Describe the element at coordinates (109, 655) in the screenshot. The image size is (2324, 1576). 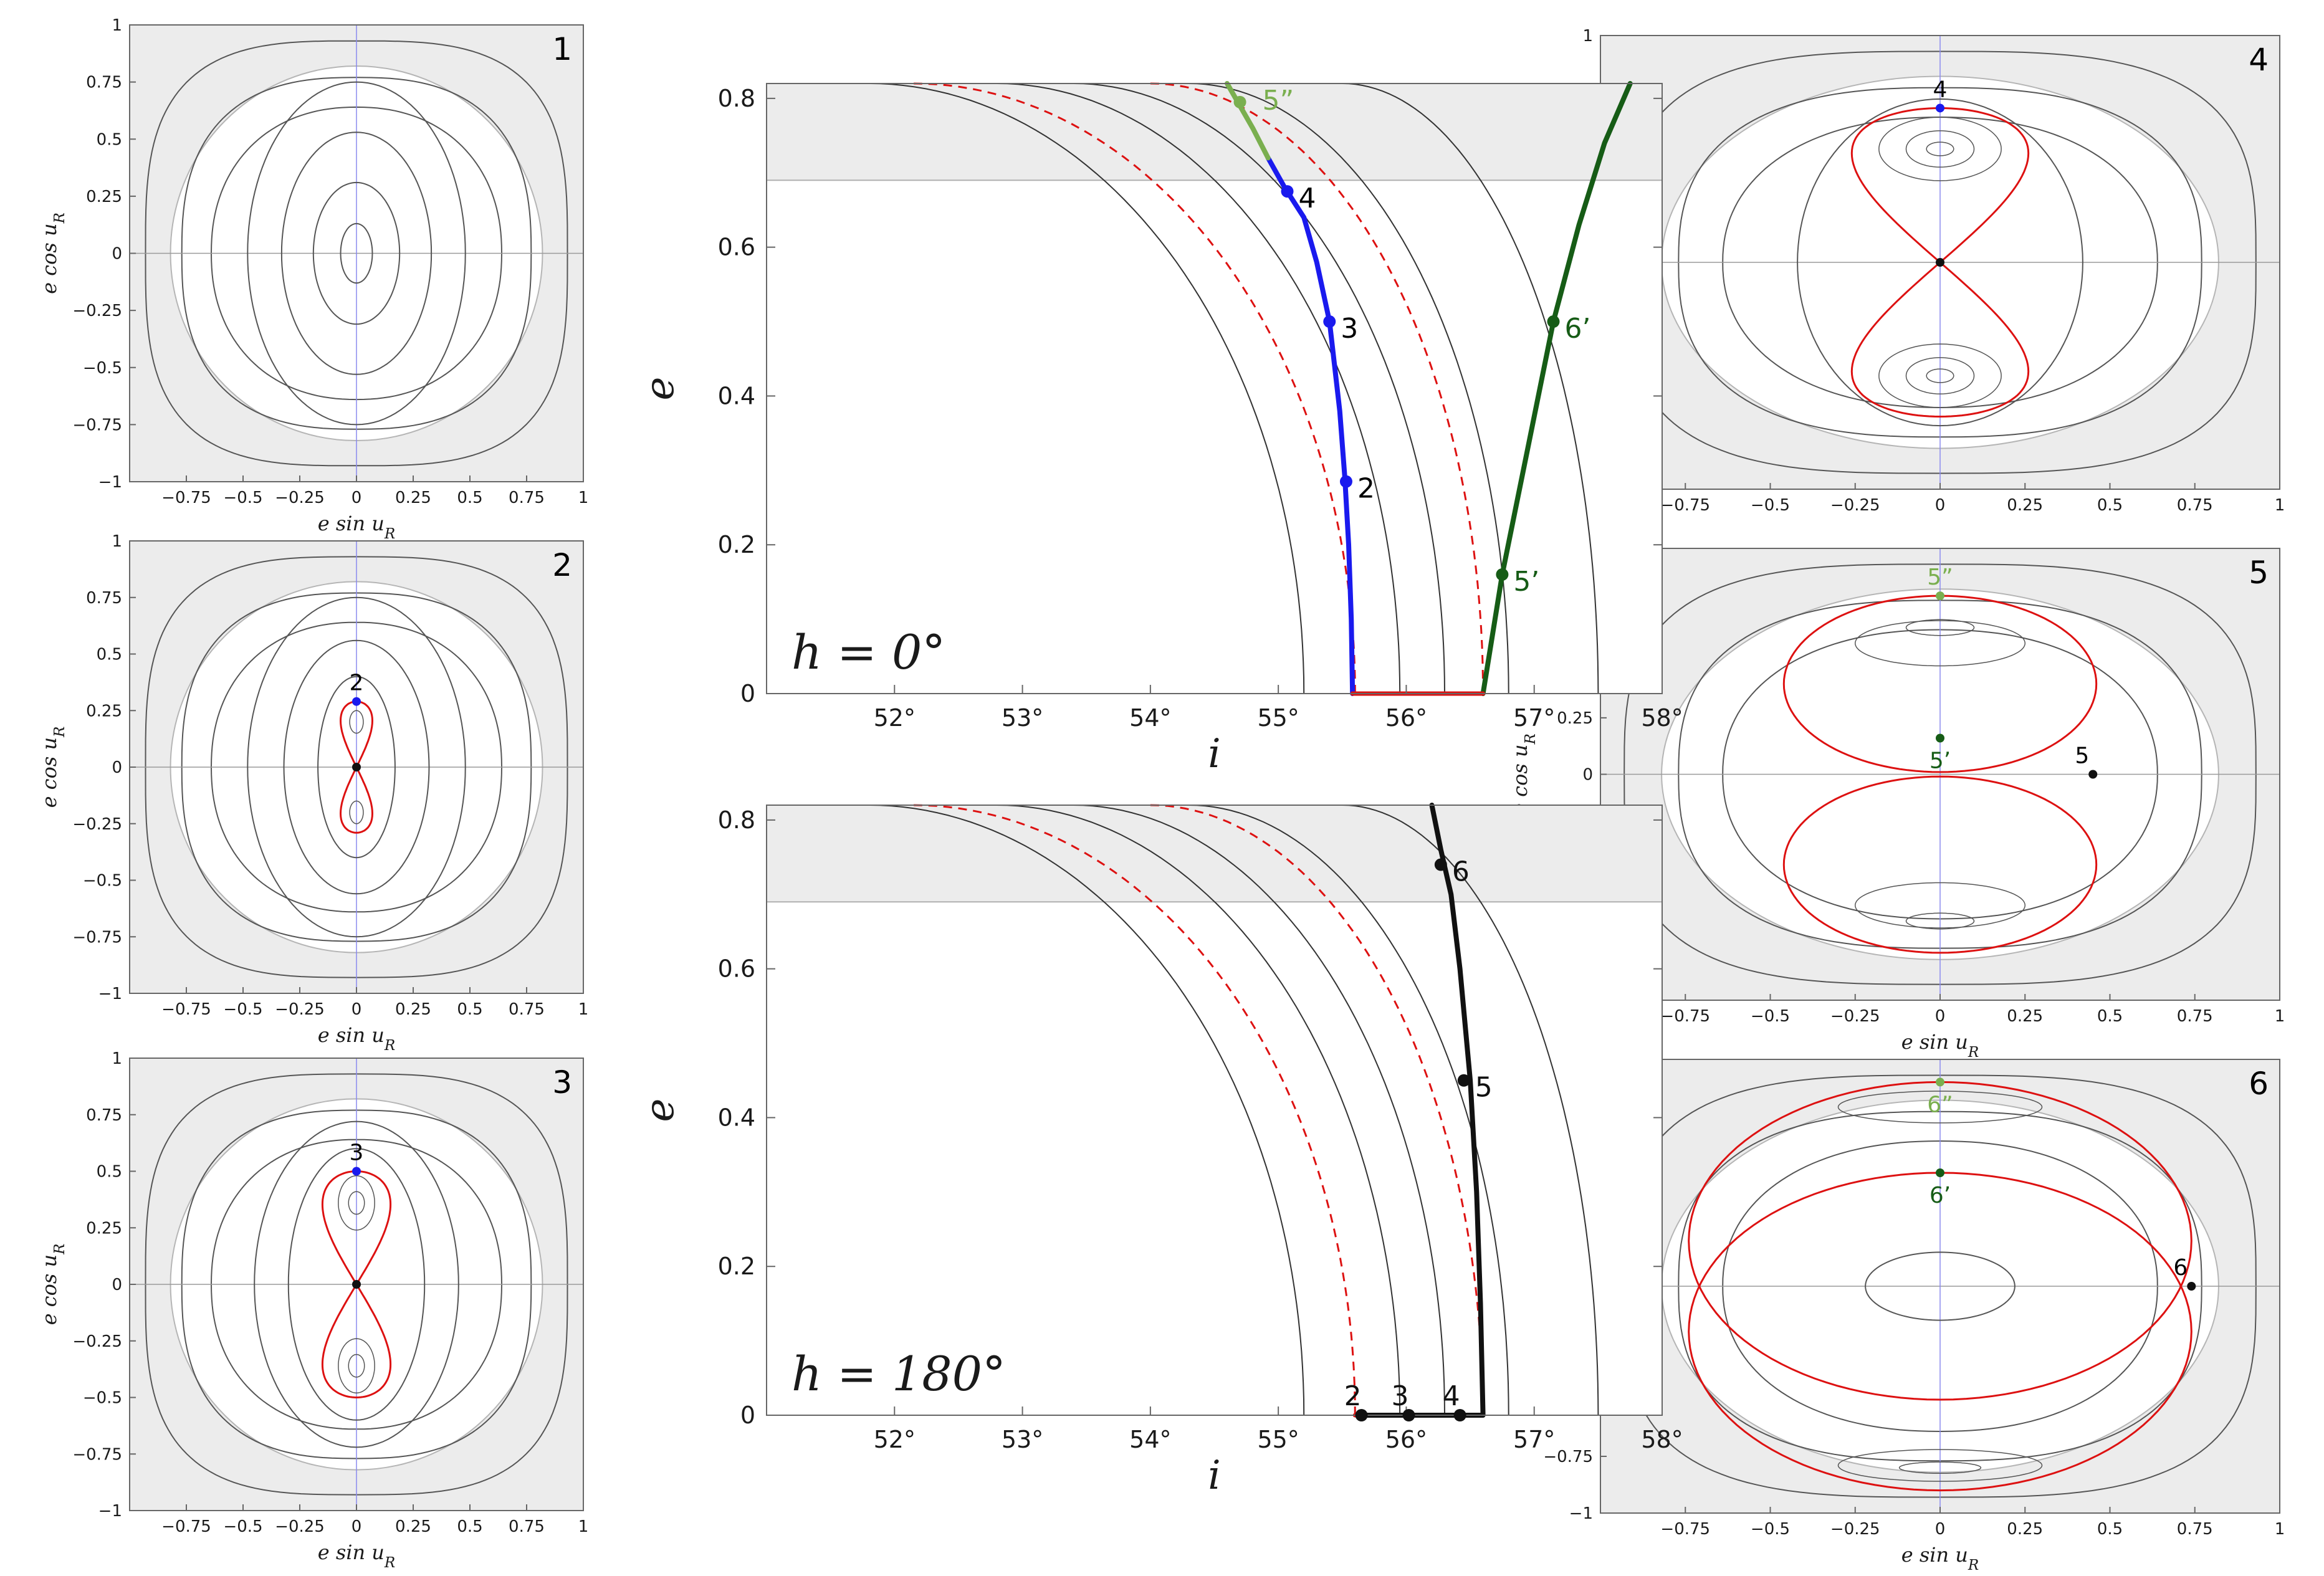
I see `y-tick-label: 0.5` at that location.